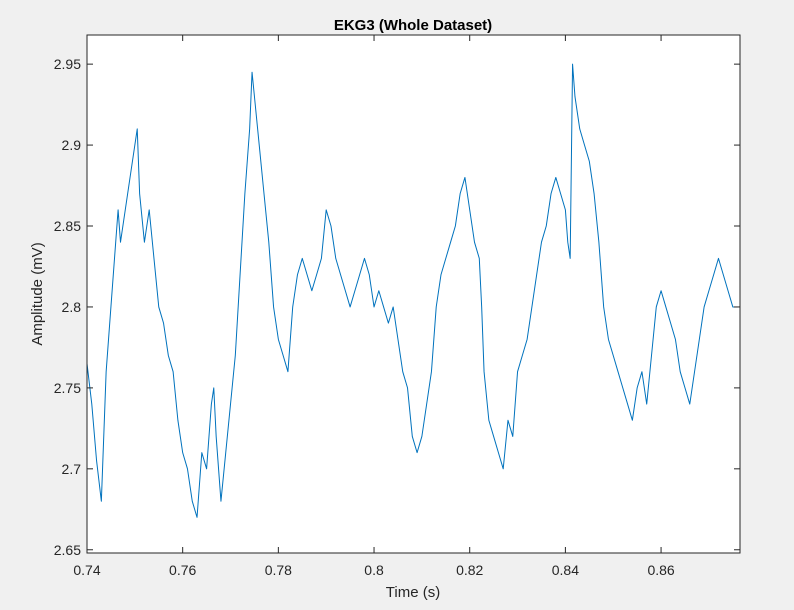  What do you see at coordinates (413, 592) in the screenshot?
I see `x-axis-label: Time (s)` at bounding box center [413, 592].